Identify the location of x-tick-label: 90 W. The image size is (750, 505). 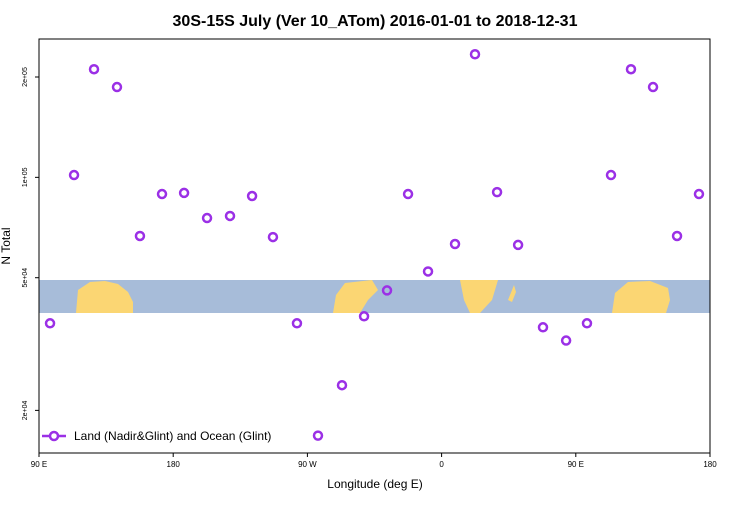
(307, 464).